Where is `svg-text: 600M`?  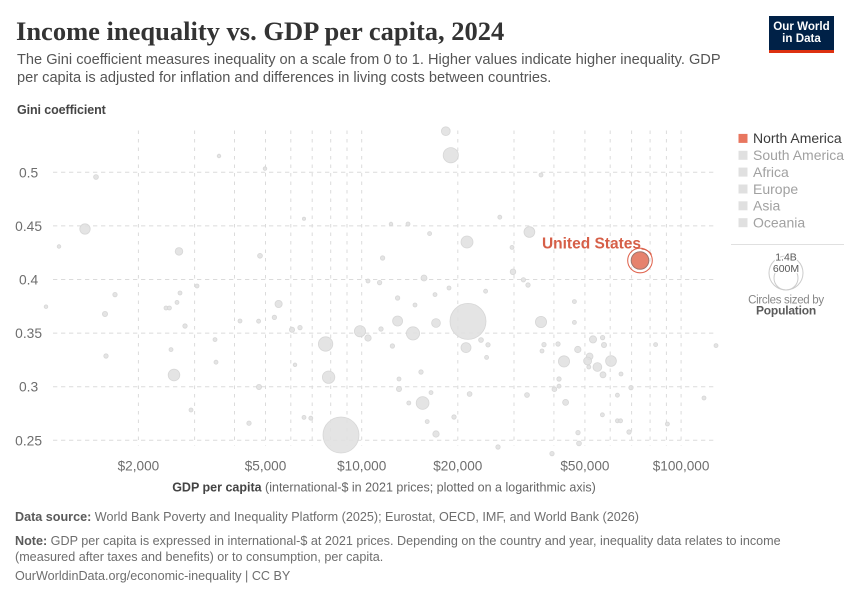
svg-text: 600M is located at coordinates (786, 269).